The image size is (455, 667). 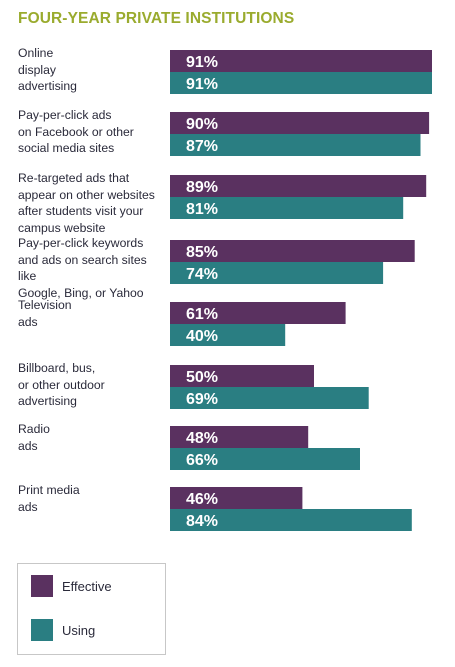 What do you see at coordinates (34, 429) in the screenshot?
I see `category-label-line: Radio` at bounding box center [34, 429].